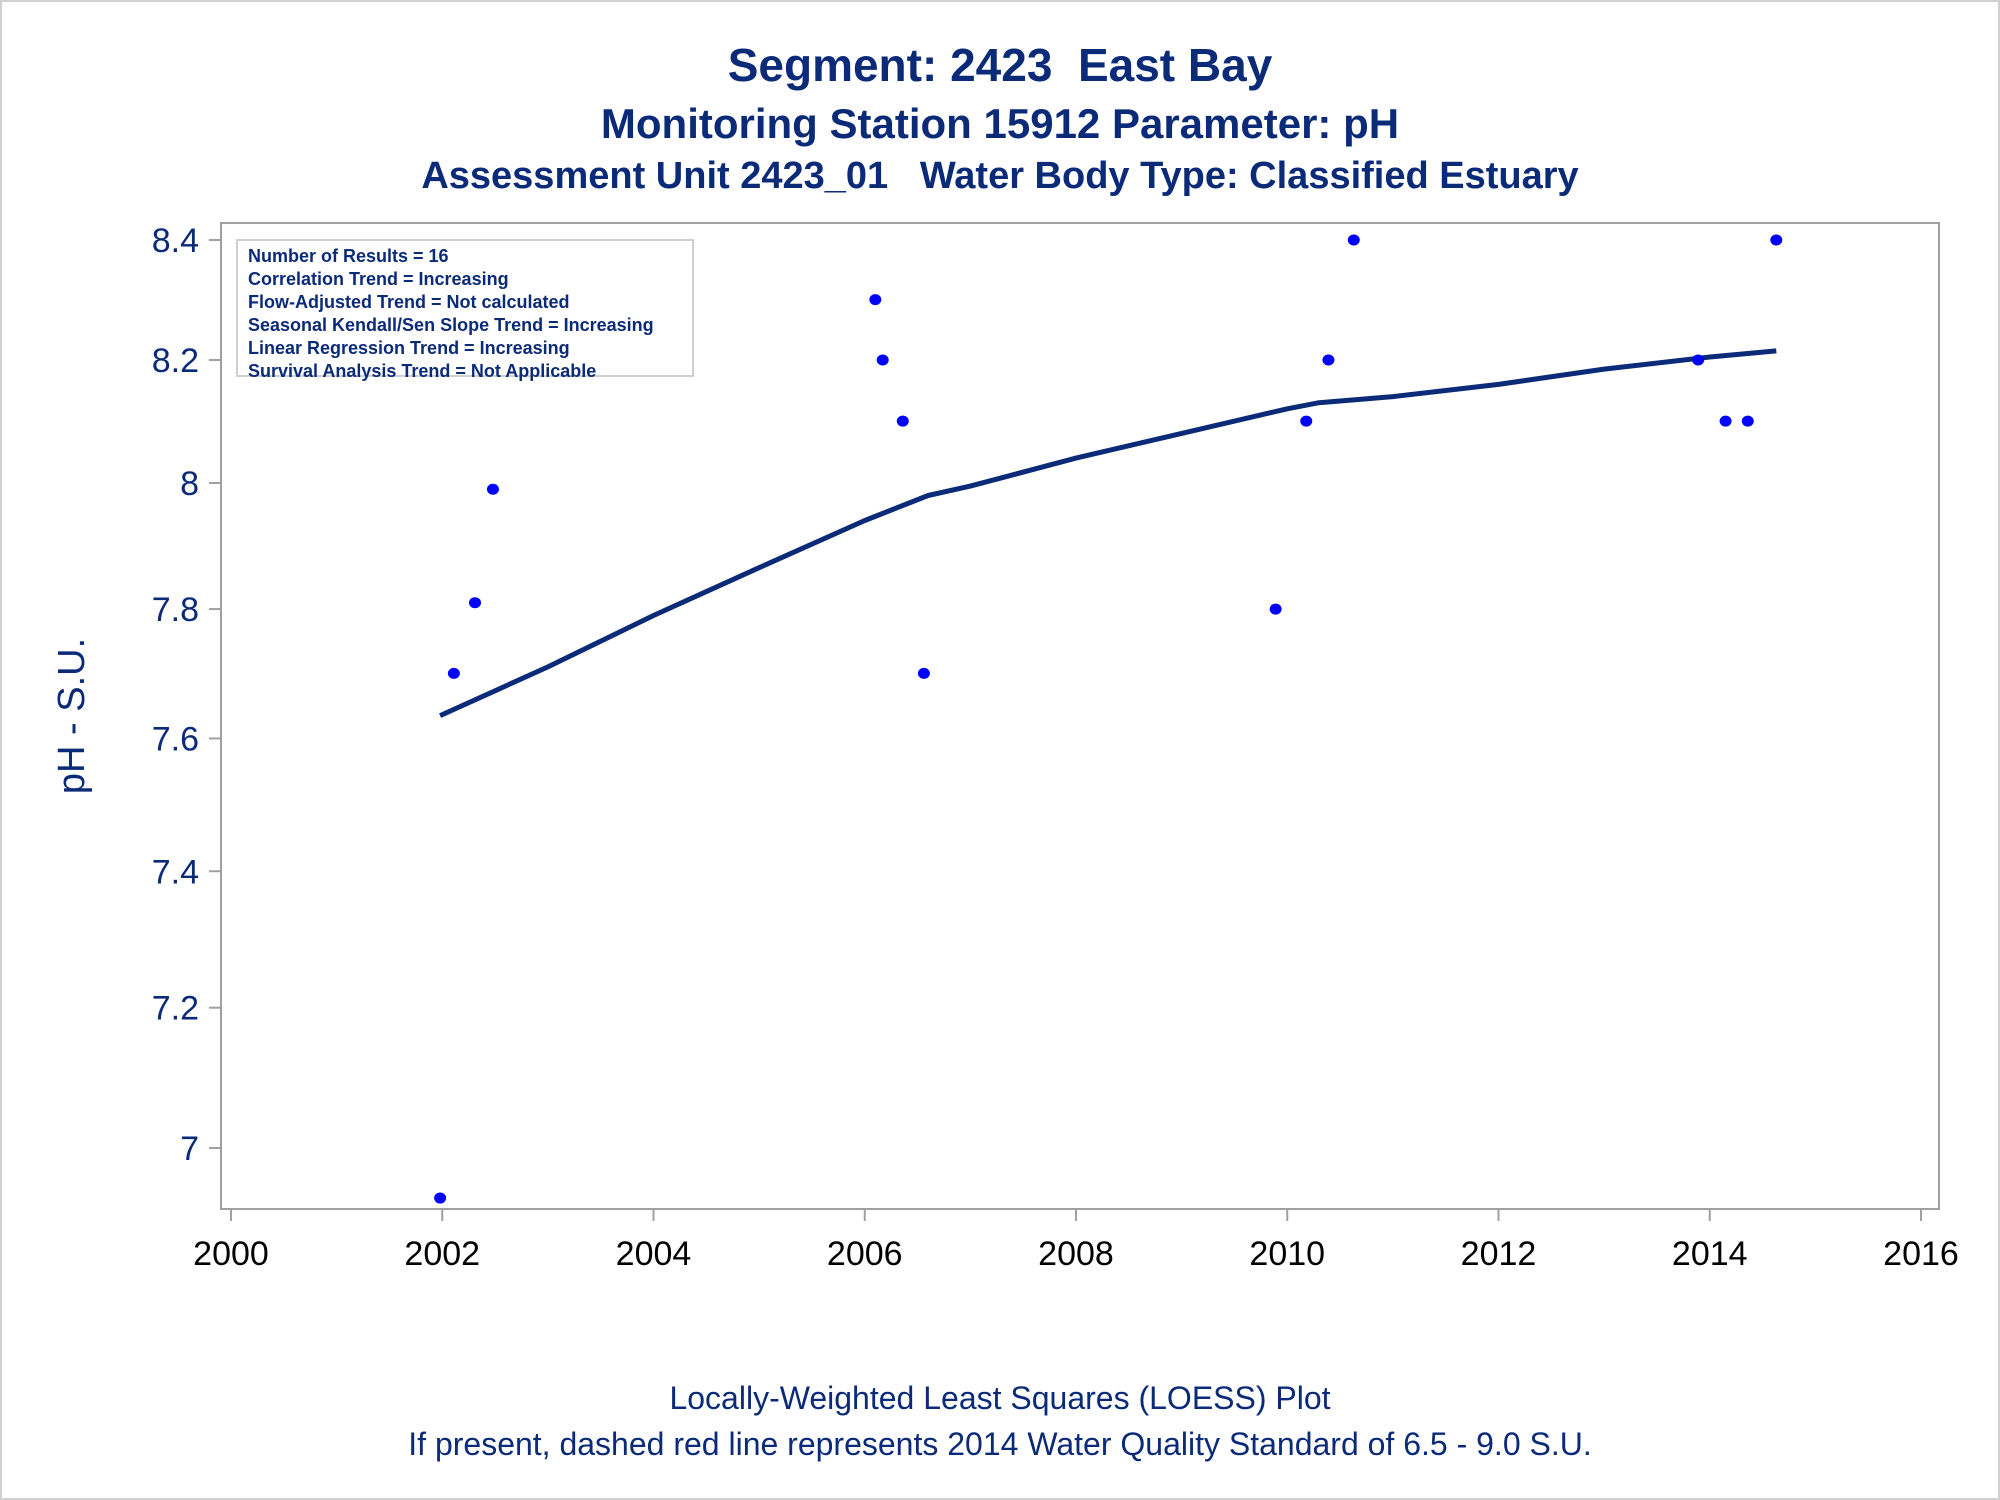 Image resolution: width=2000 pixels, height=1500 pixels. Describe the element at coordinates (442, 1254) in the screenshot. I see `x-tick-label: 2002` at that location.